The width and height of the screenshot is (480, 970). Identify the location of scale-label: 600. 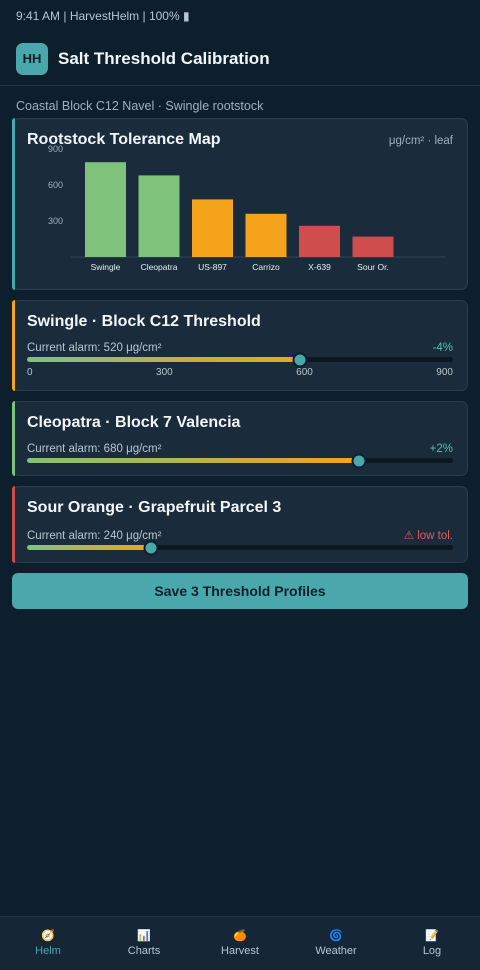
(304, 372).